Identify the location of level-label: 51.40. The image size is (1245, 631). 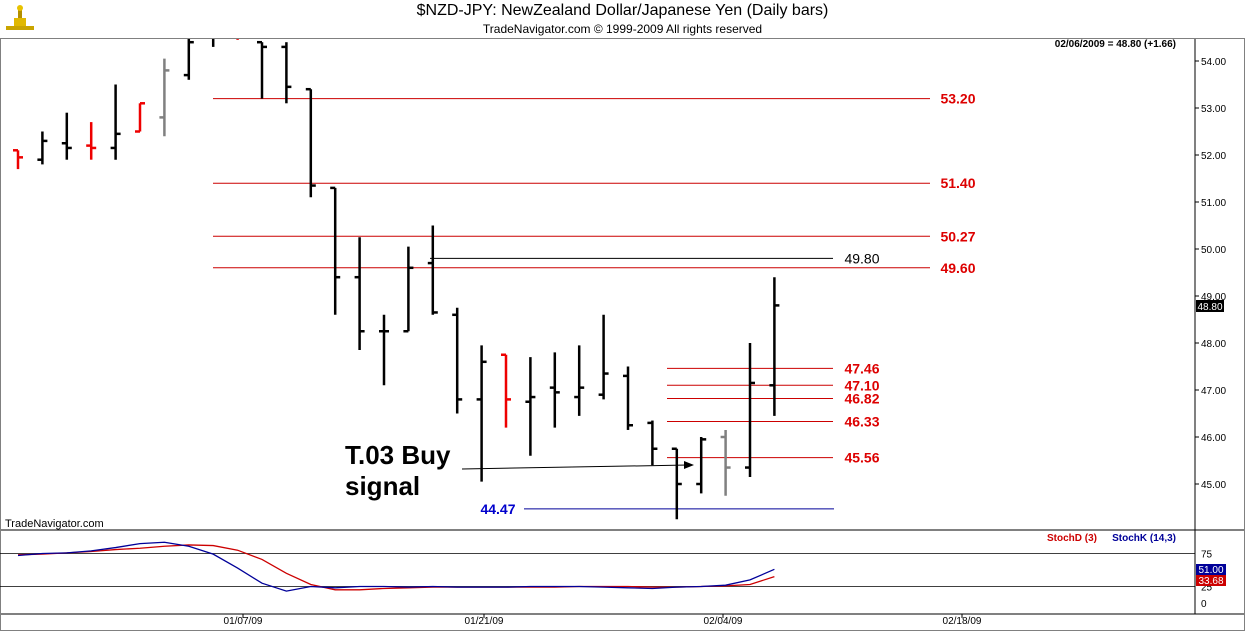
(957, 183).